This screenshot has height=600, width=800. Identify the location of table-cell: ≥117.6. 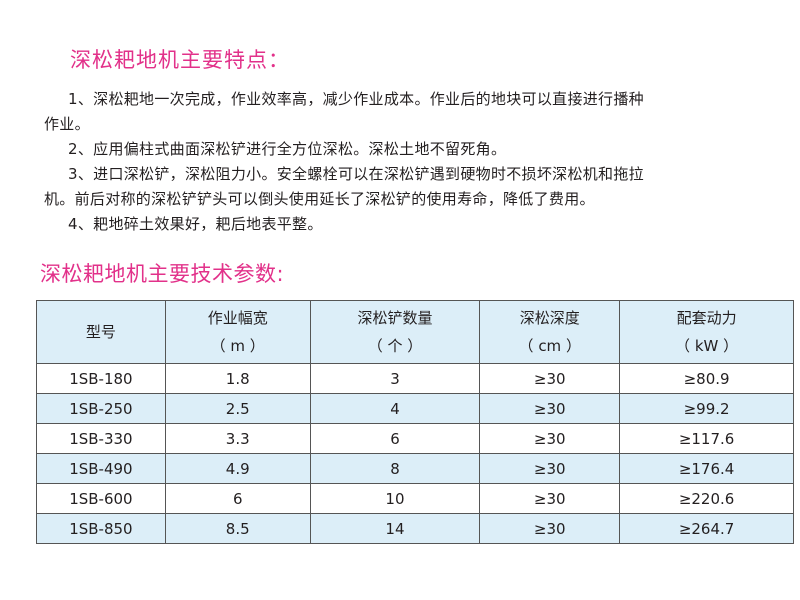
(706, 438).